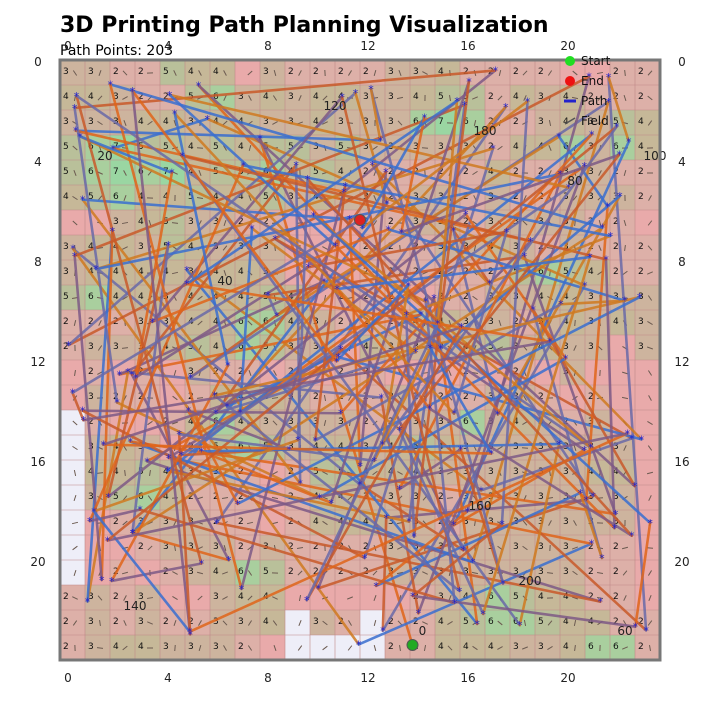 This screenshot has width=720, height=720. I want to click on start-marker, so click(412, 645).